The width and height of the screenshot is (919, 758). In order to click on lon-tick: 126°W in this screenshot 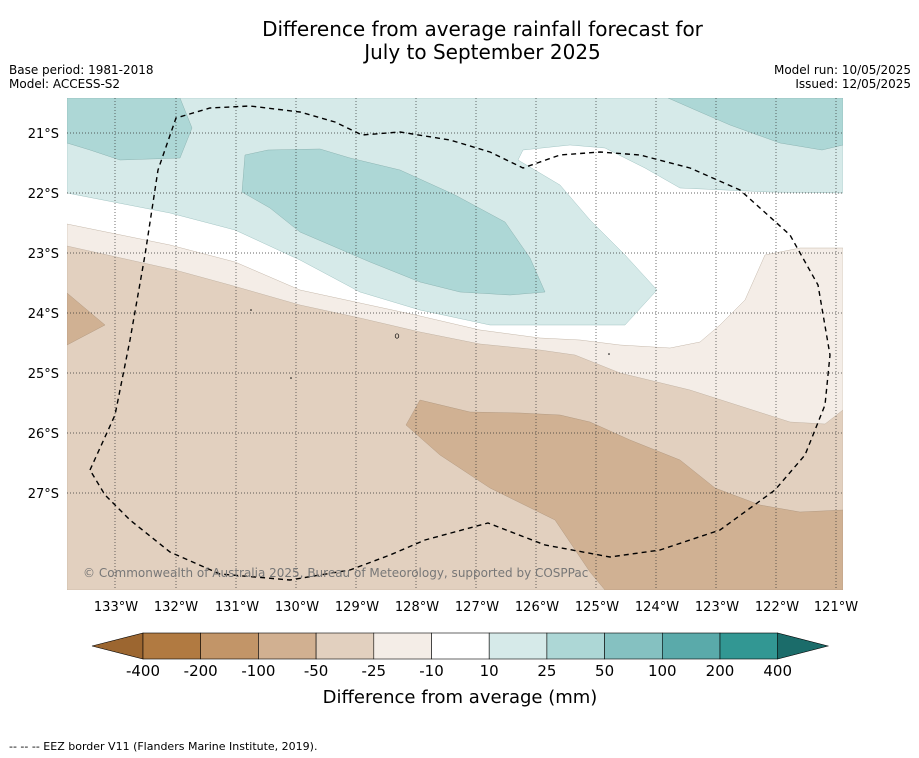, I will do `click(537, 607)`.